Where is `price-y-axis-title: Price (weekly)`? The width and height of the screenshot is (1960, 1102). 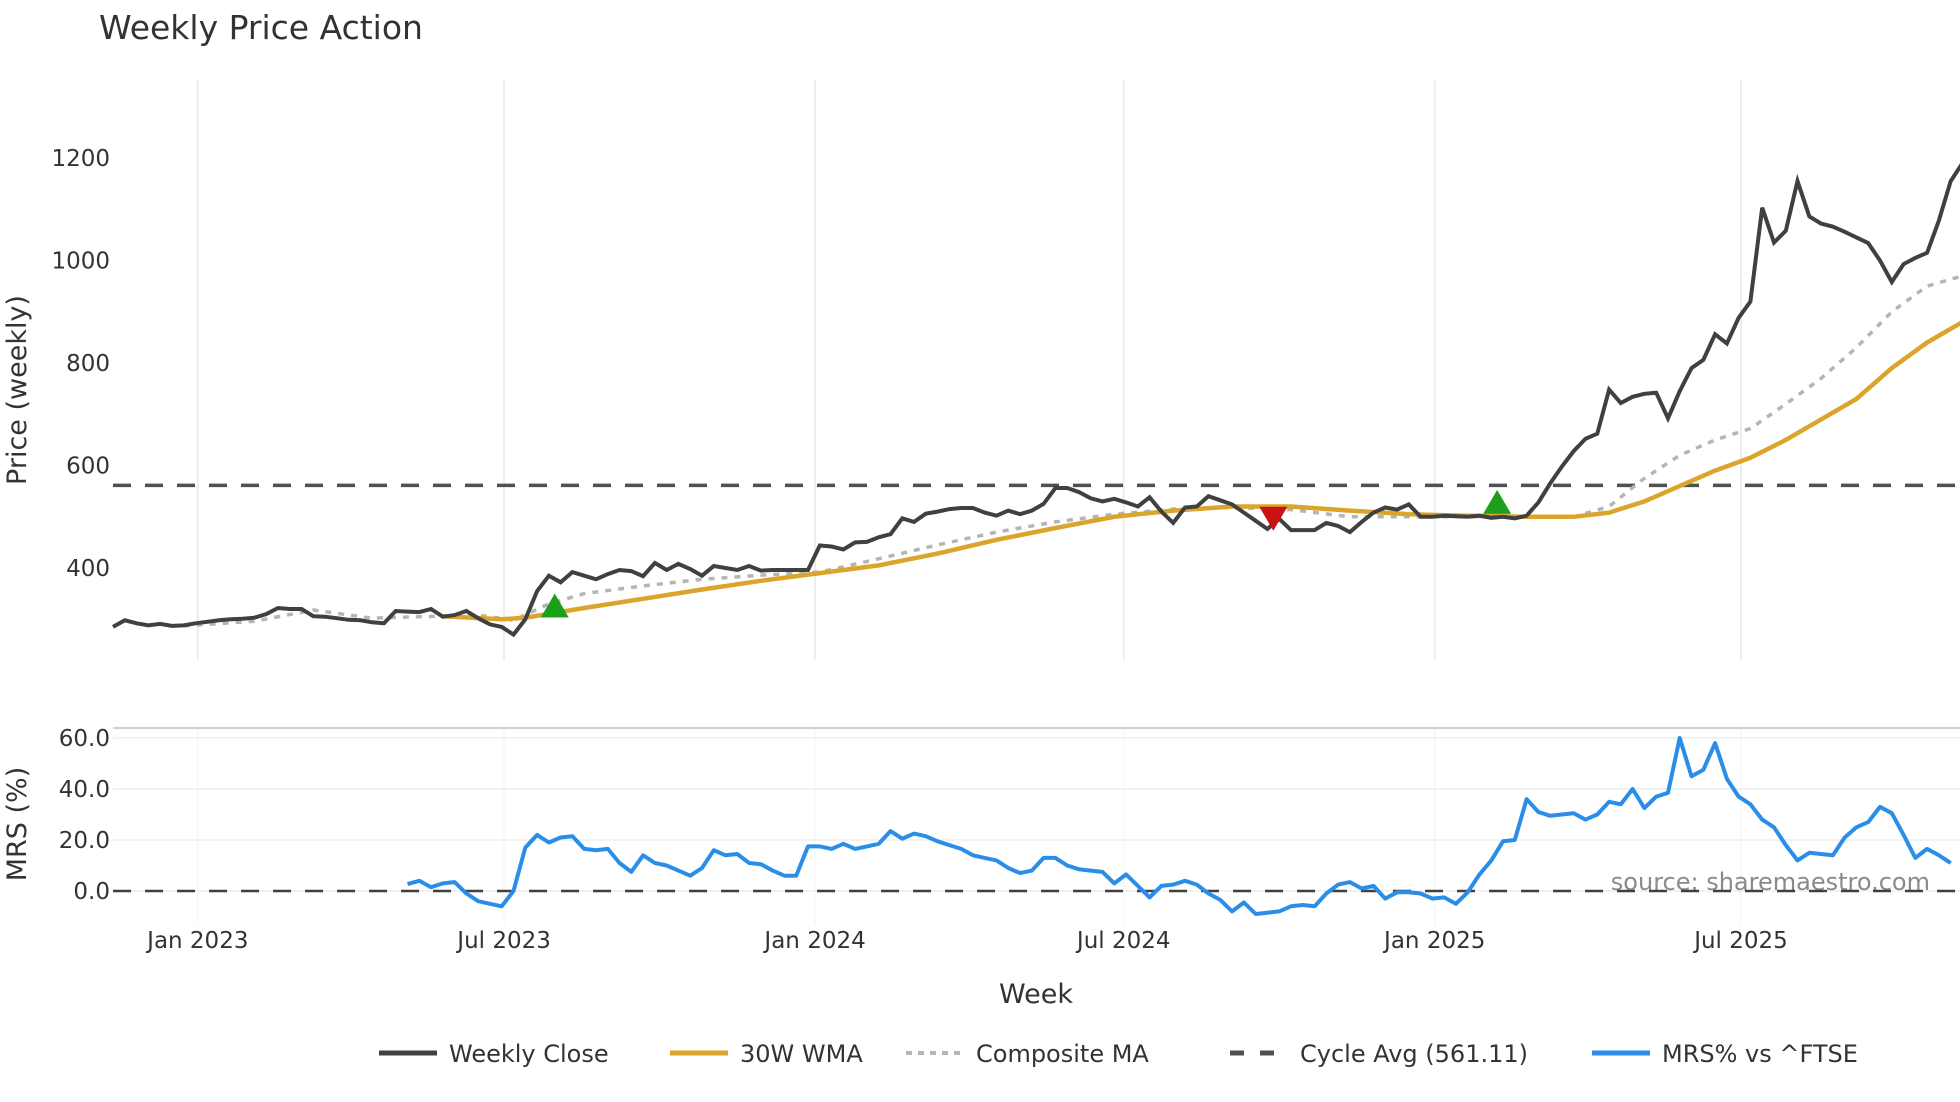
price-y-axis-title: Price (weekly) is located at coordinates (17, 390).